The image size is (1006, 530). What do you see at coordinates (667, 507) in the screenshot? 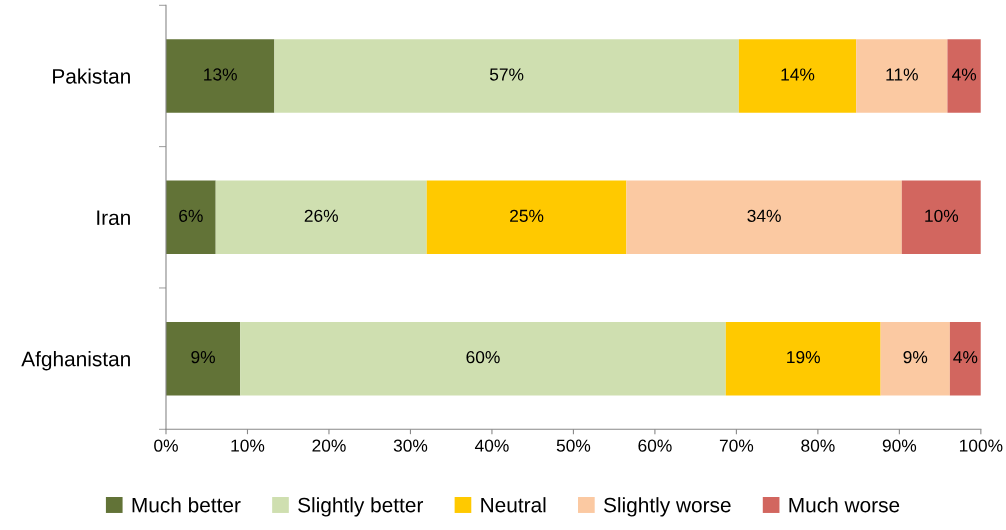
I see `legend-label: Slightly worse` at bounding box center [667, 507].